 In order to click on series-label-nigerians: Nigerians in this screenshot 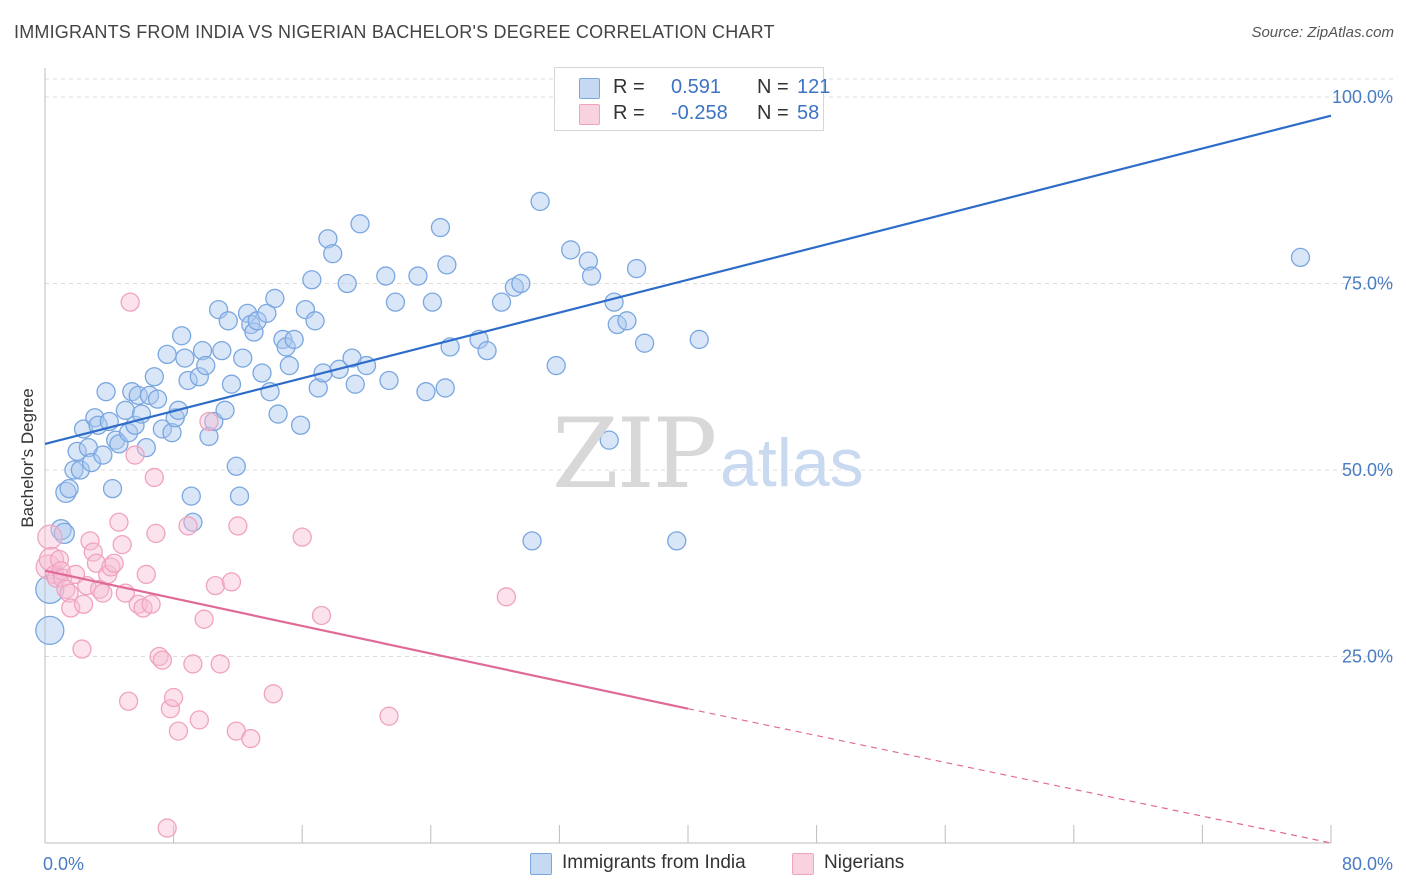, I will do `click(864, 862)`.